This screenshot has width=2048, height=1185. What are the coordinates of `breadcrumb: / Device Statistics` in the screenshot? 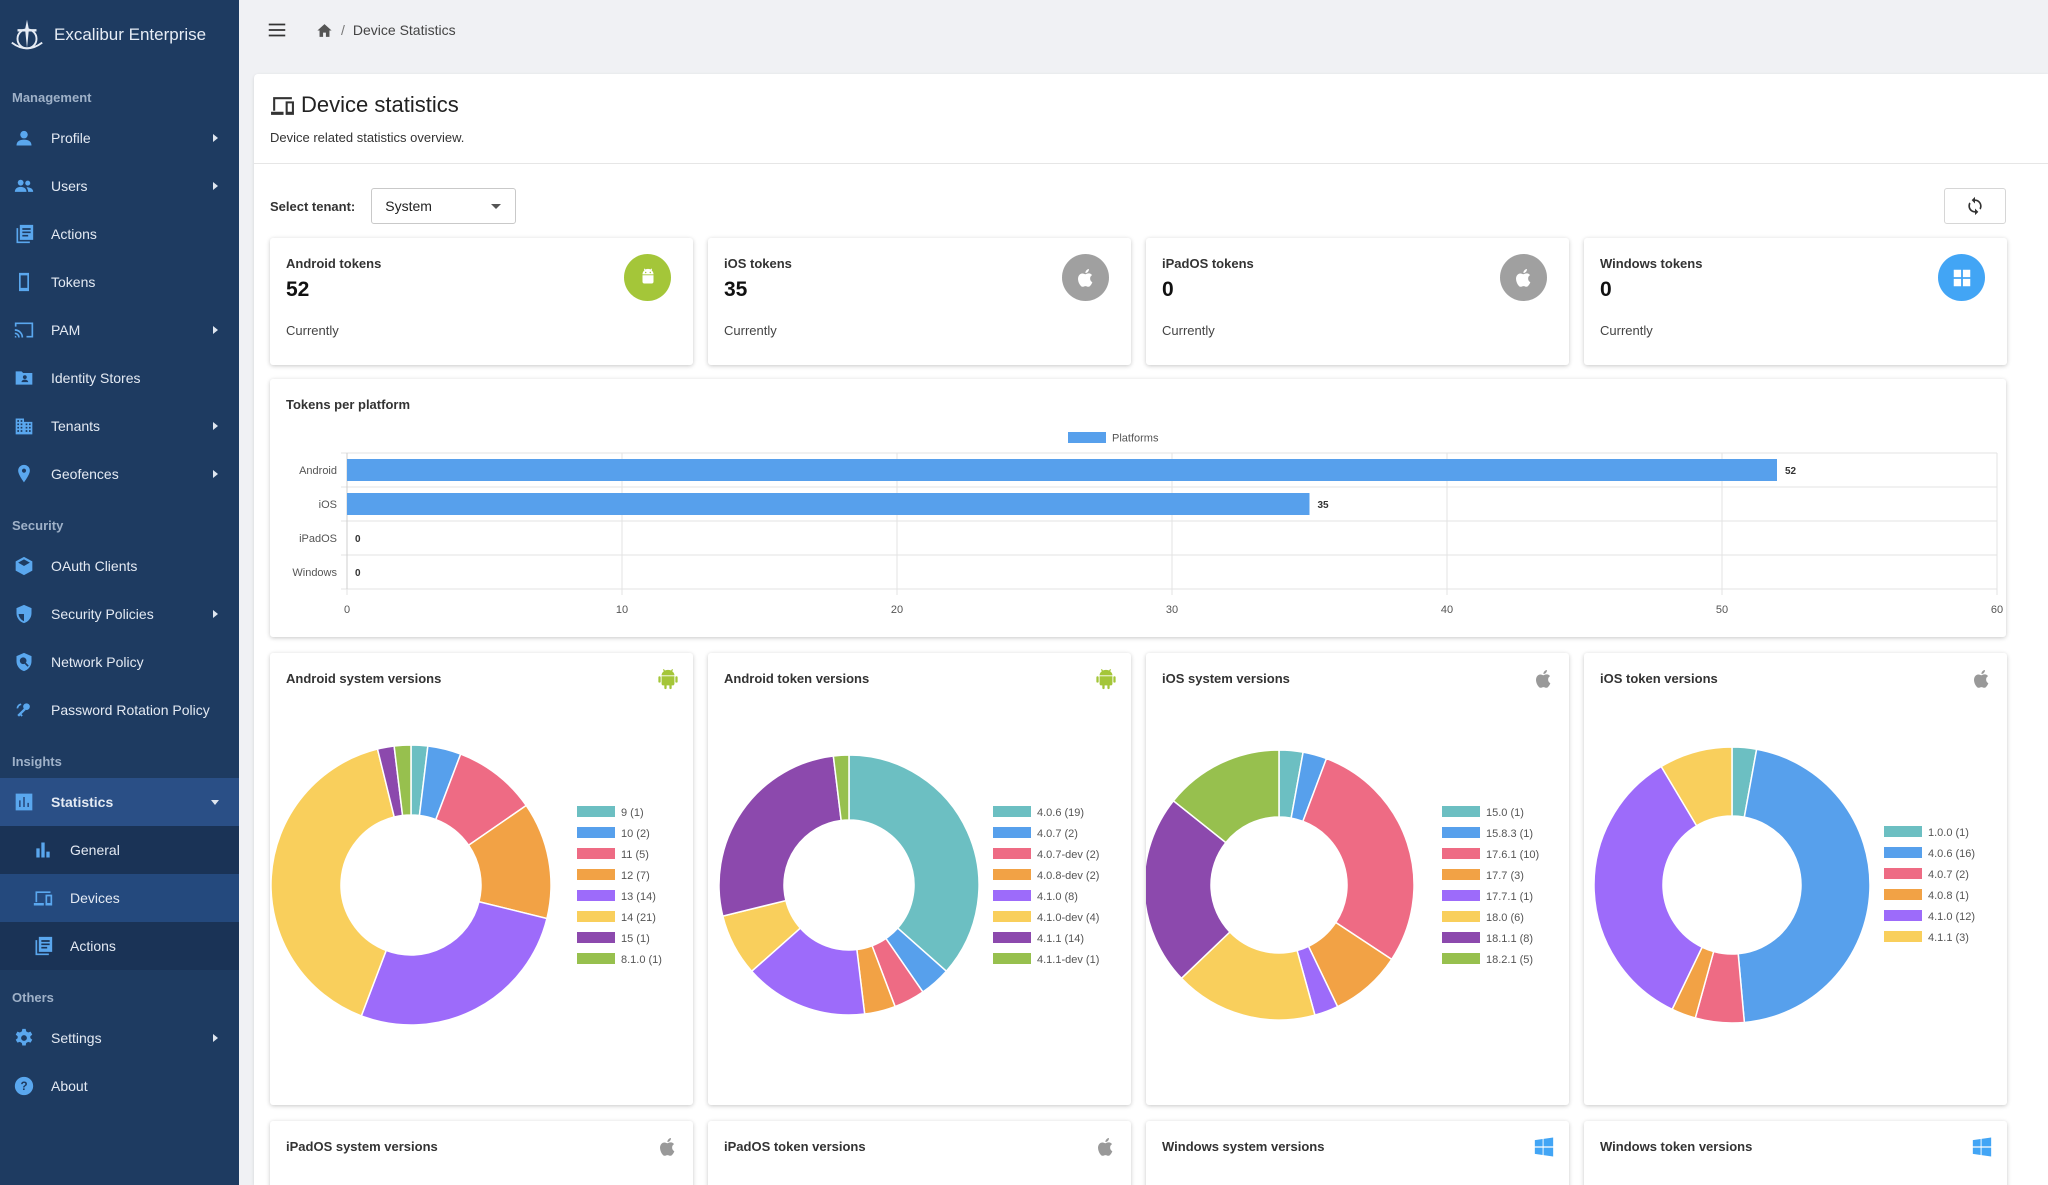 It's located at (386, 30).